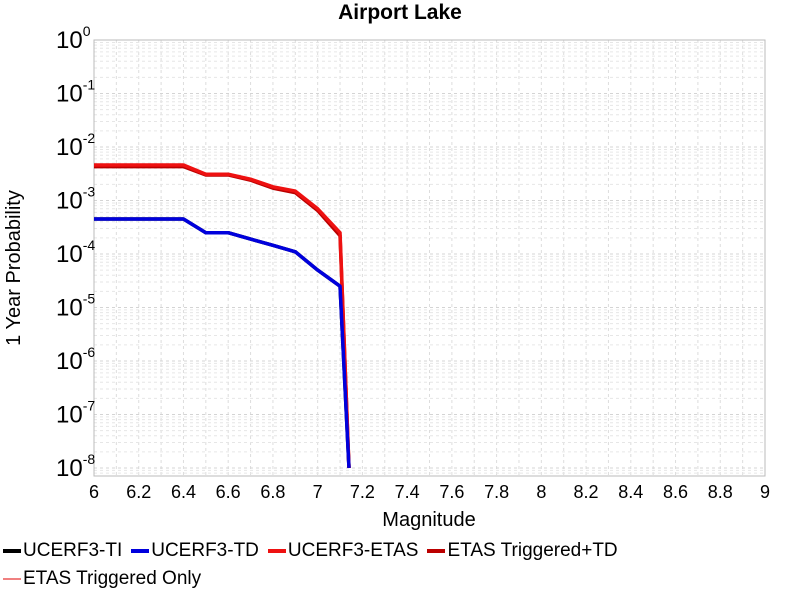 The height and width of the screenshot is (600, 800). I want to click on legend-item-etas-triggered-only: ETAS Triggered Only, so click(100, 579).